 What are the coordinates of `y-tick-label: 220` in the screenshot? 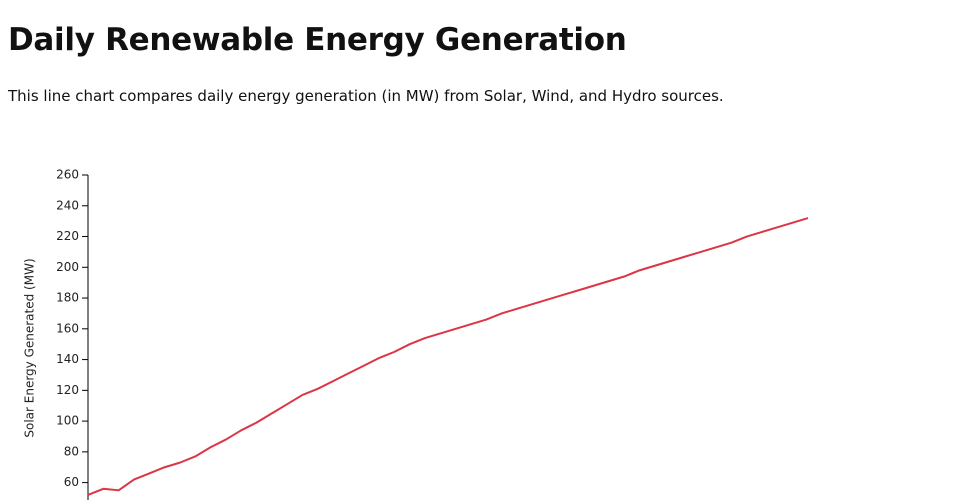 It's located at (67, 236).